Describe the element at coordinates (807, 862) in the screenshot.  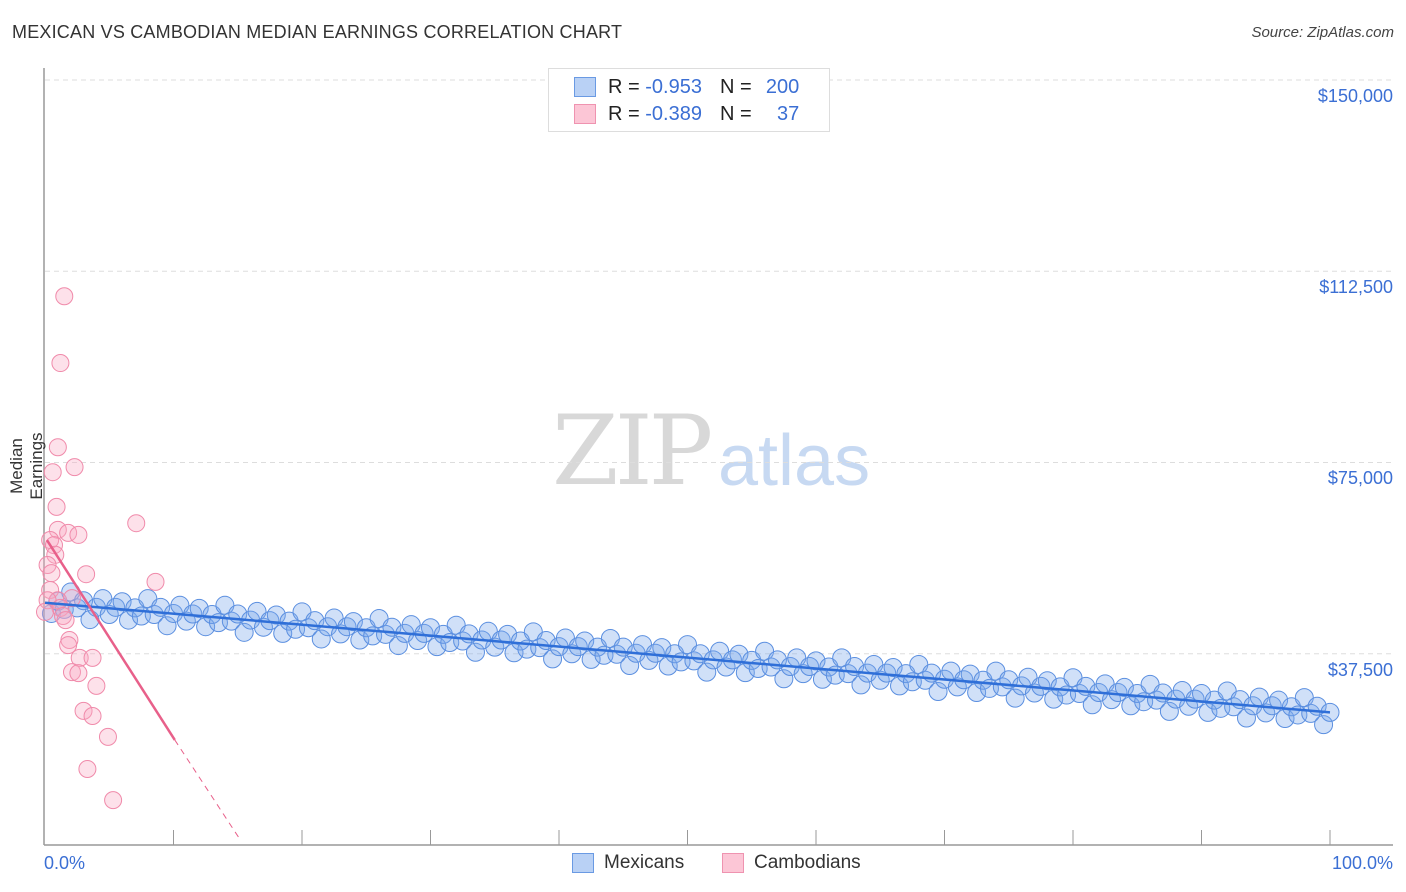
I see `legend-label: Cambodians` at that location.